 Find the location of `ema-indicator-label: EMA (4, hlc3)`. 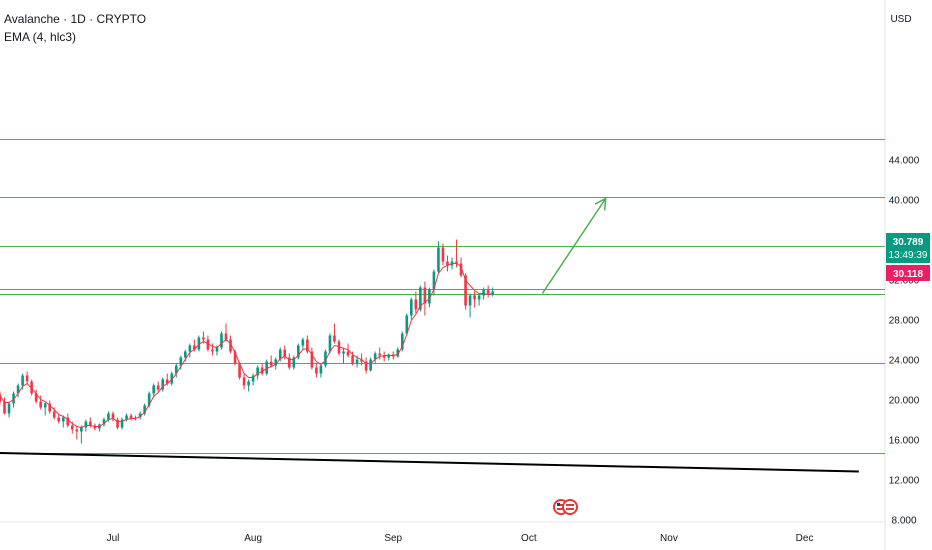

ema-indicator-label: EMA (4, hlc3) is located at coordinates (40, 37).